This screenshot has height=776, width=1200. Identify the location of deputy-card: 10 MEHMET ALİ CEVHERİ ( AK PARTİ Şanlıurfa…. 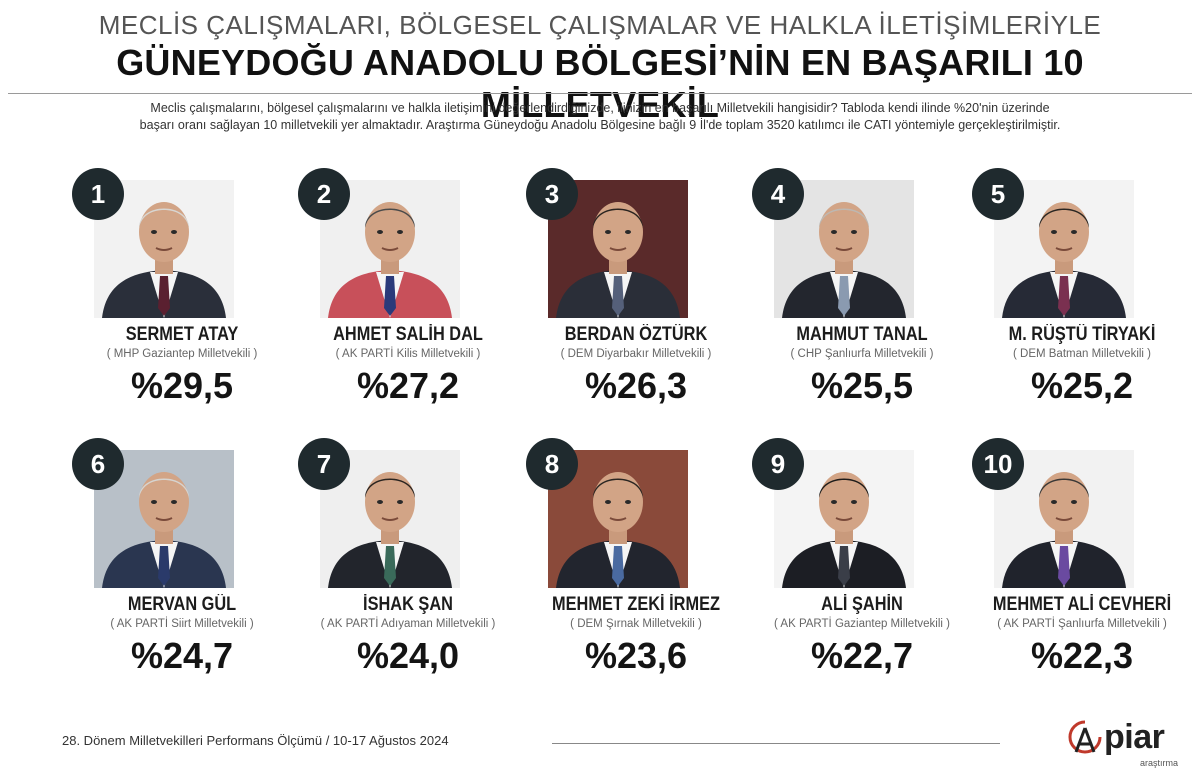
(1082, 558).